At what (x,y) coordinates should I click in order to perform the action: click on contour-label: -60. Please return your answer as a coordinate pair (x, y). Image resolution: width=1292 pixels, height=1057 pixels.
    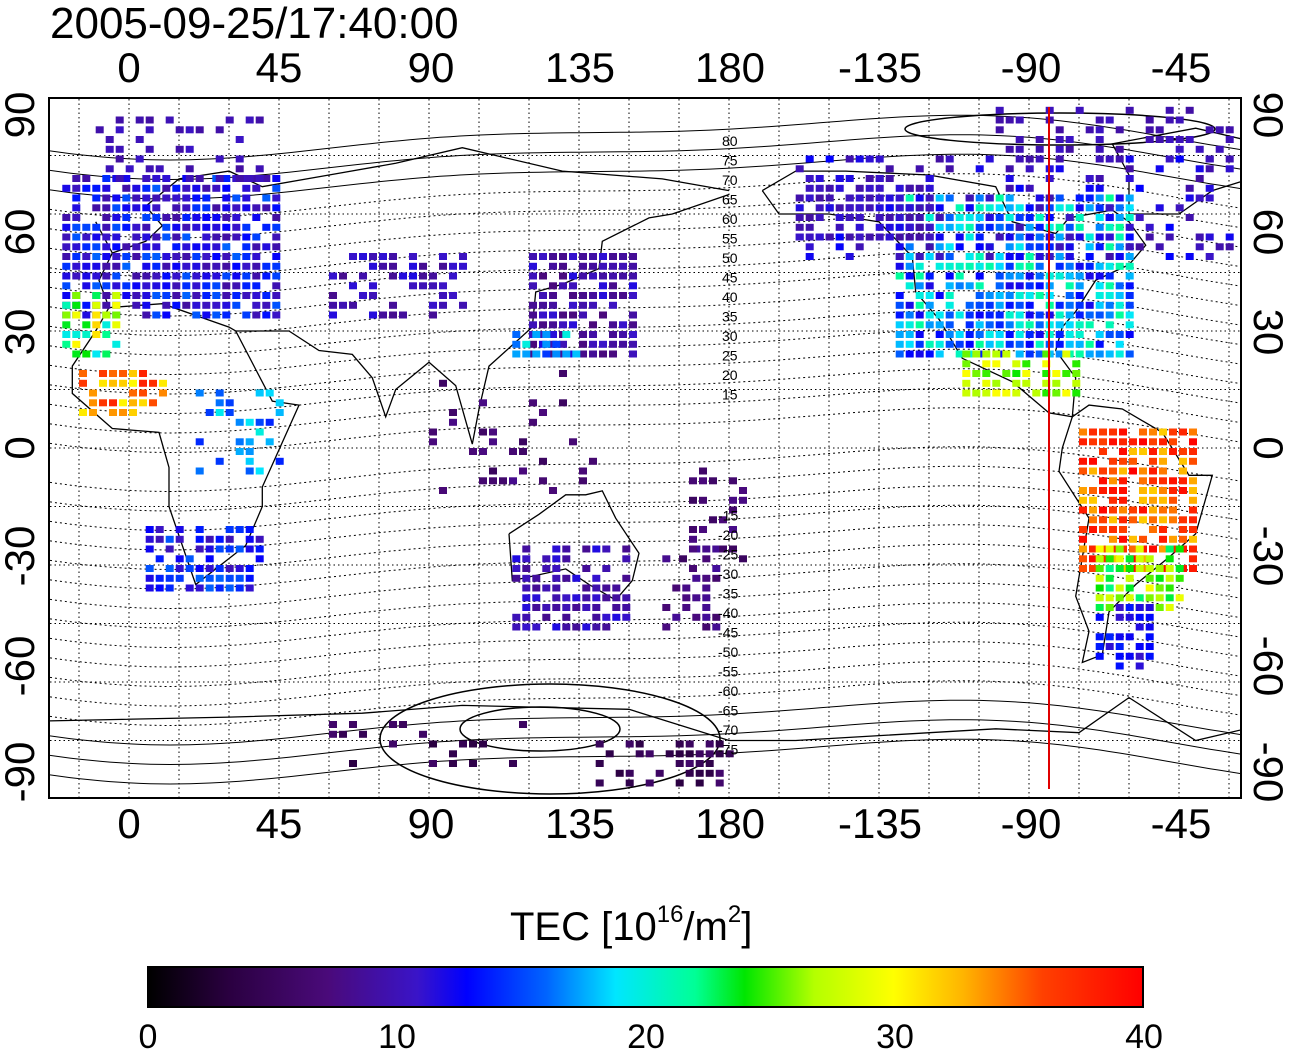
    Looking at the image, I should click on (728, 691).